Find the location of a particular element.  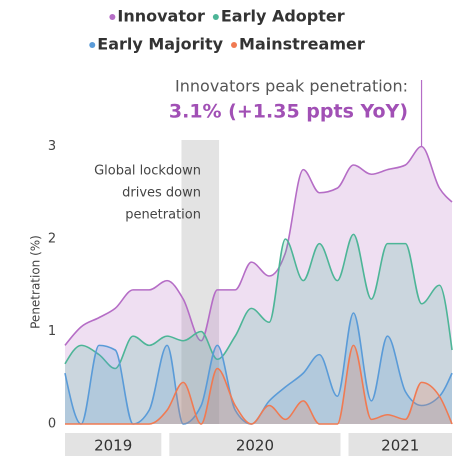

peak-note: Innovators peak penetration: is located at coordinates (291, 86).